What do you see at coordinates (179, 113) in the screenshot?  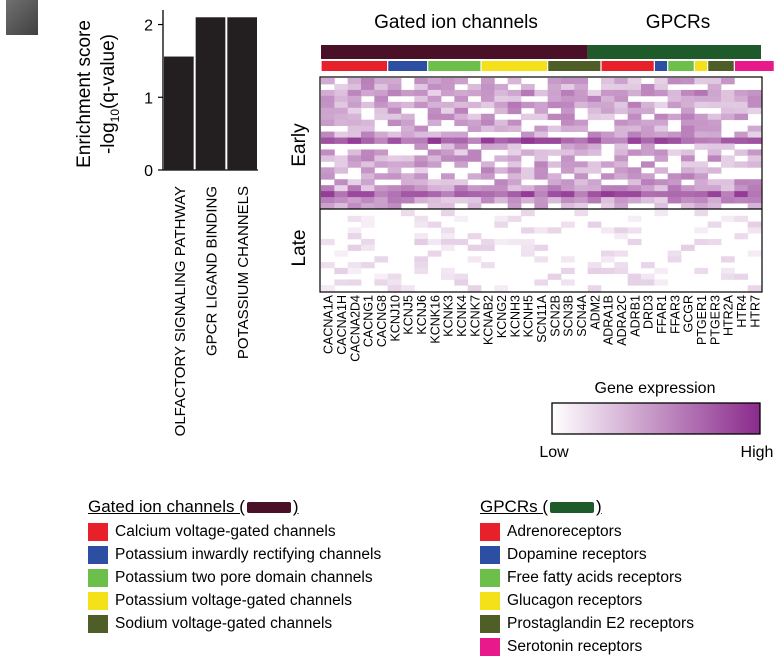 I see `bar` at bounding box center [179, 113].